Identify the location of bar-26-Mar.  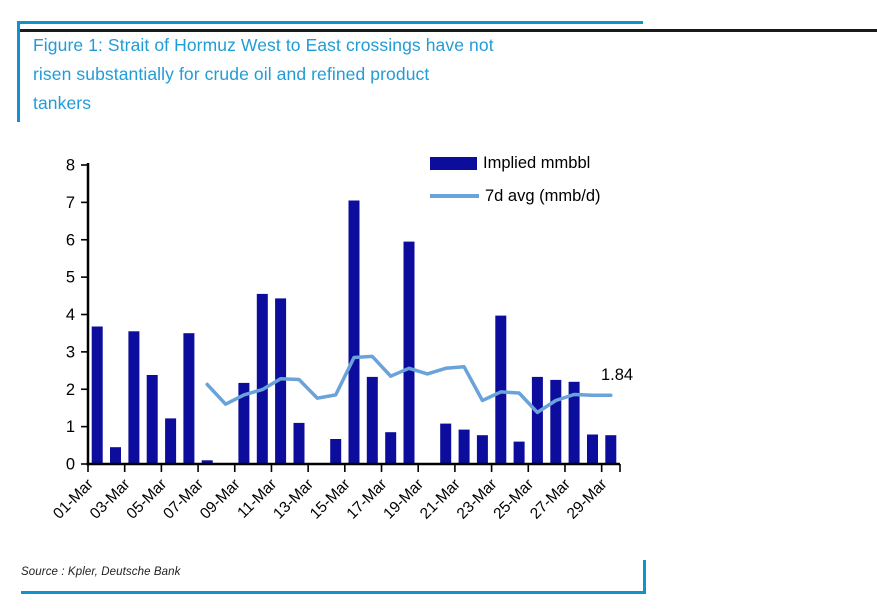
(556, 421).